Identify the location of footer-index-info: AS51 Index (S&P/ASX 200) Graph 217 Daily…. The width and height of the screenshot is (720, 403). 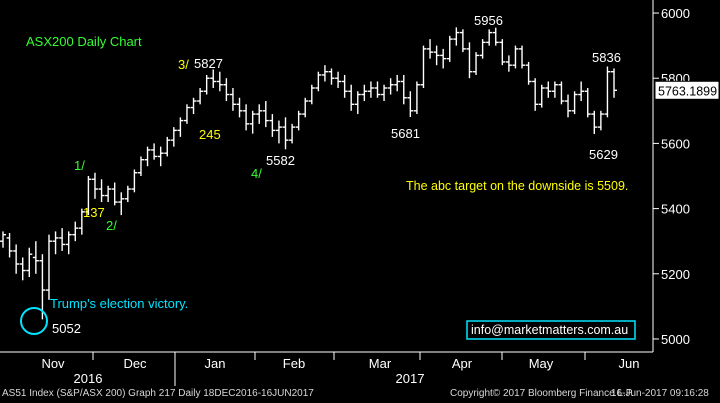
(158, 393).